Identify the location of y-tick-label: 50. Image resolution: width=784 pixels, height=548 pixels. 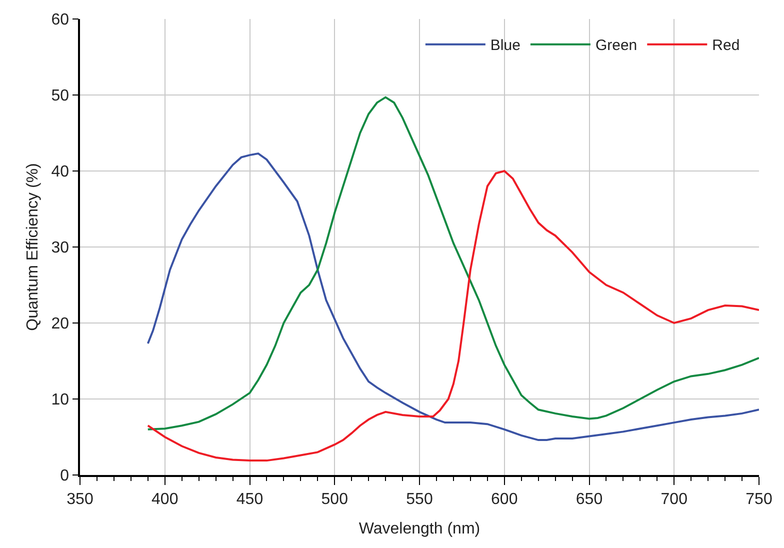
(60, 96).